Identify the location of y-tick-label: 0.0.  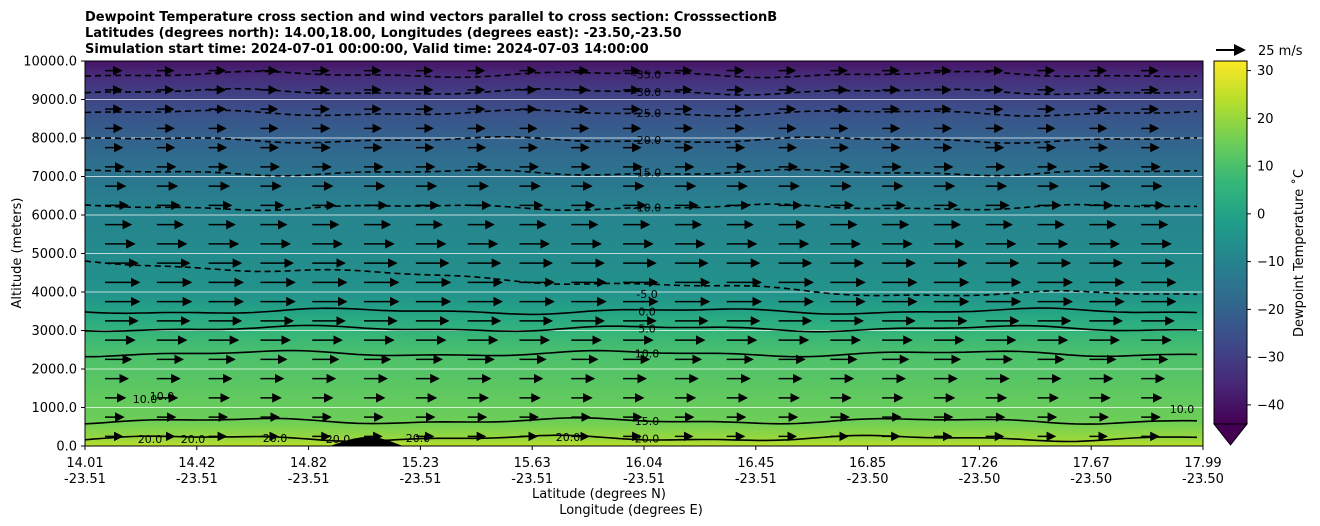
(66, 447).